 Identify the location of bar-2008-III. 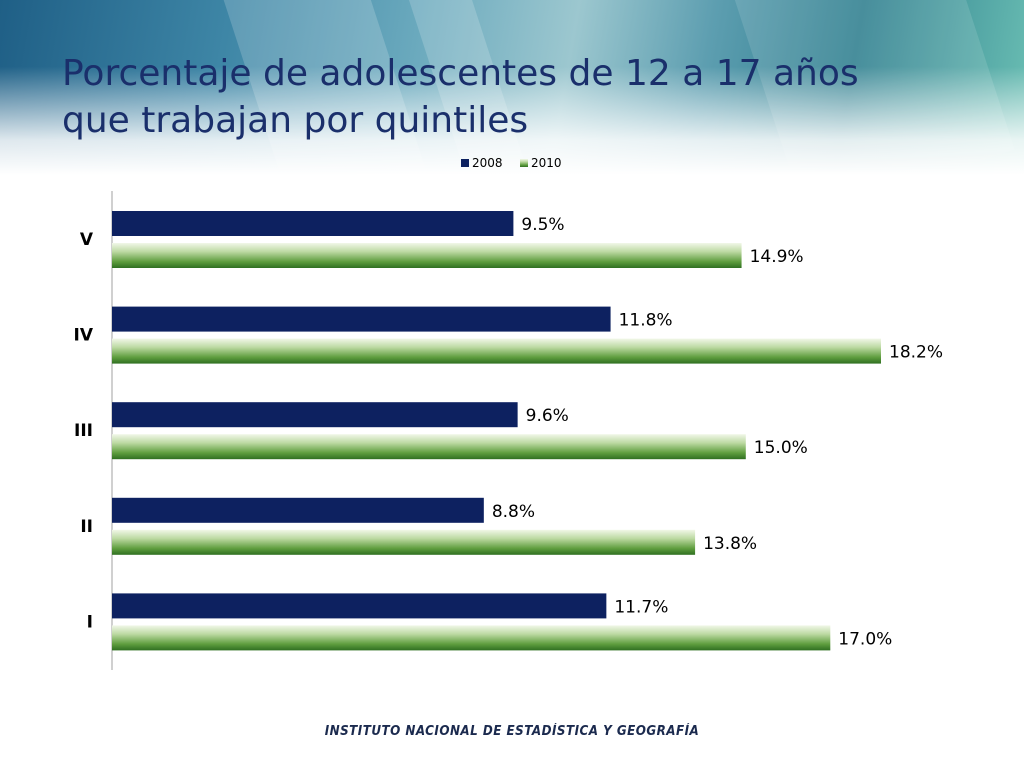
(315, 415).